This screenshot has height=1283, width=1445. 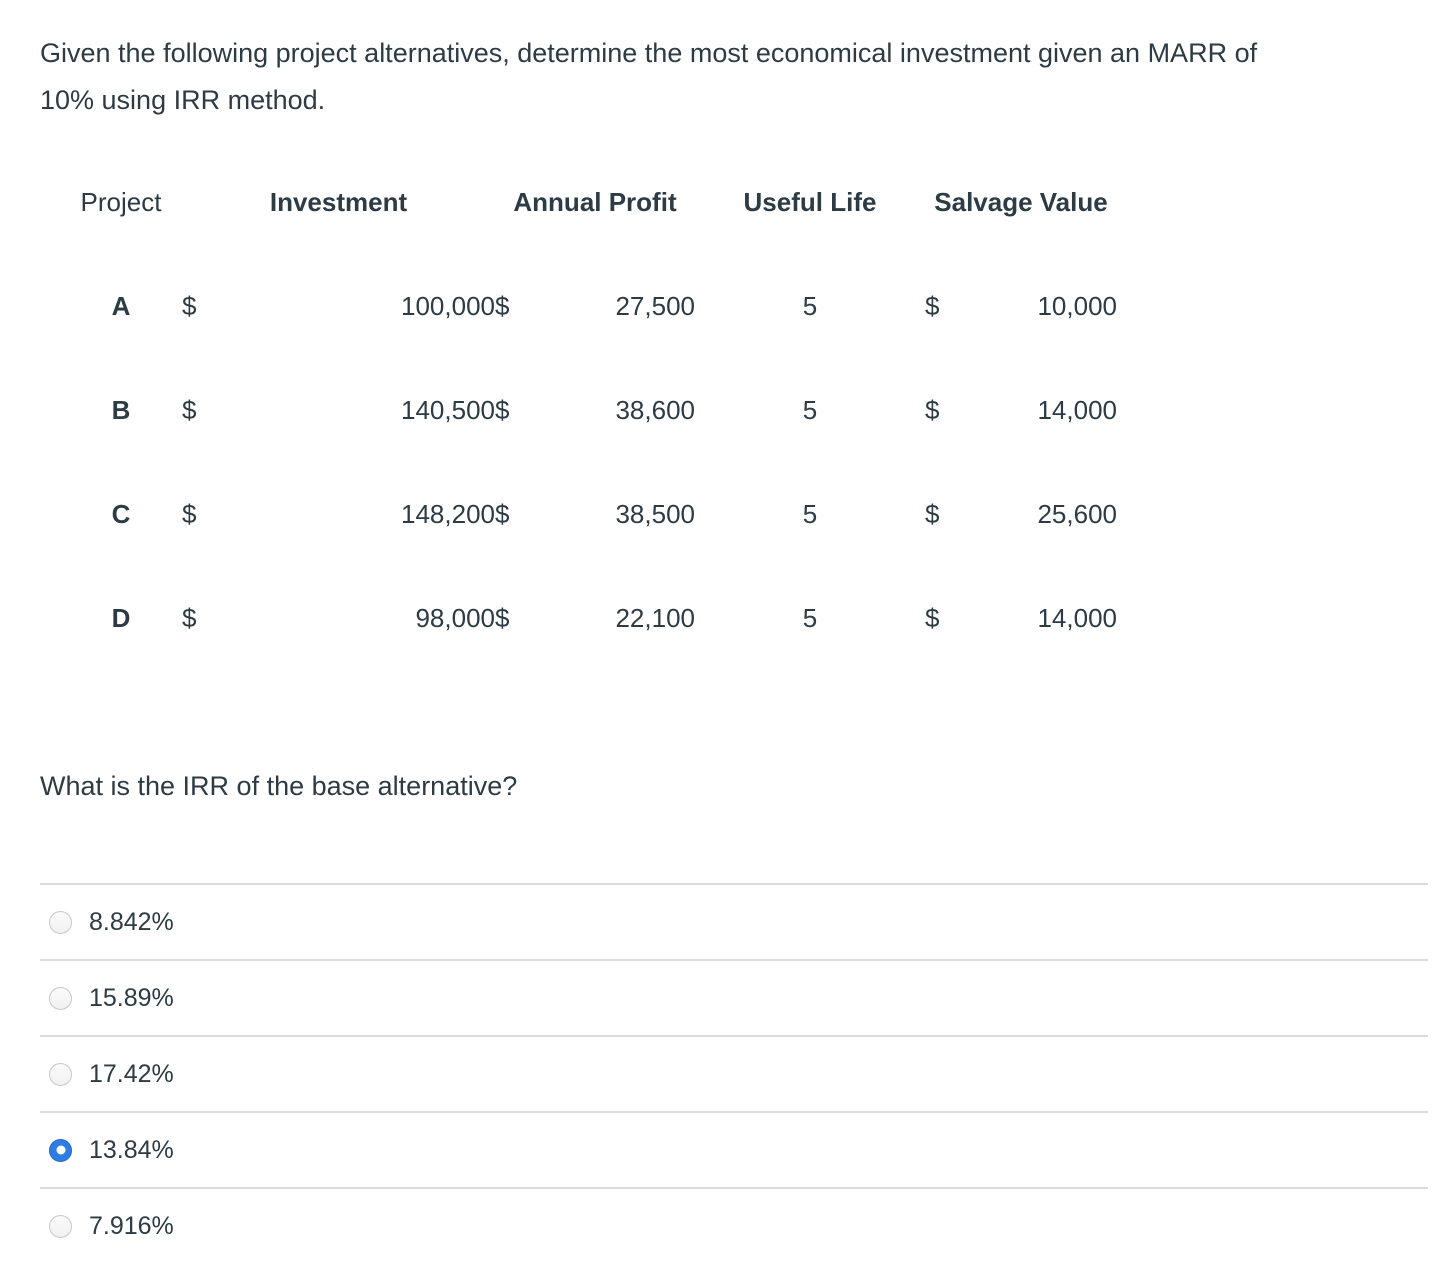 What do you see at coordinates (810, 201) in the screenshot?
I see `header-useful-life: Useful Life` at bounding box center [810, 201].